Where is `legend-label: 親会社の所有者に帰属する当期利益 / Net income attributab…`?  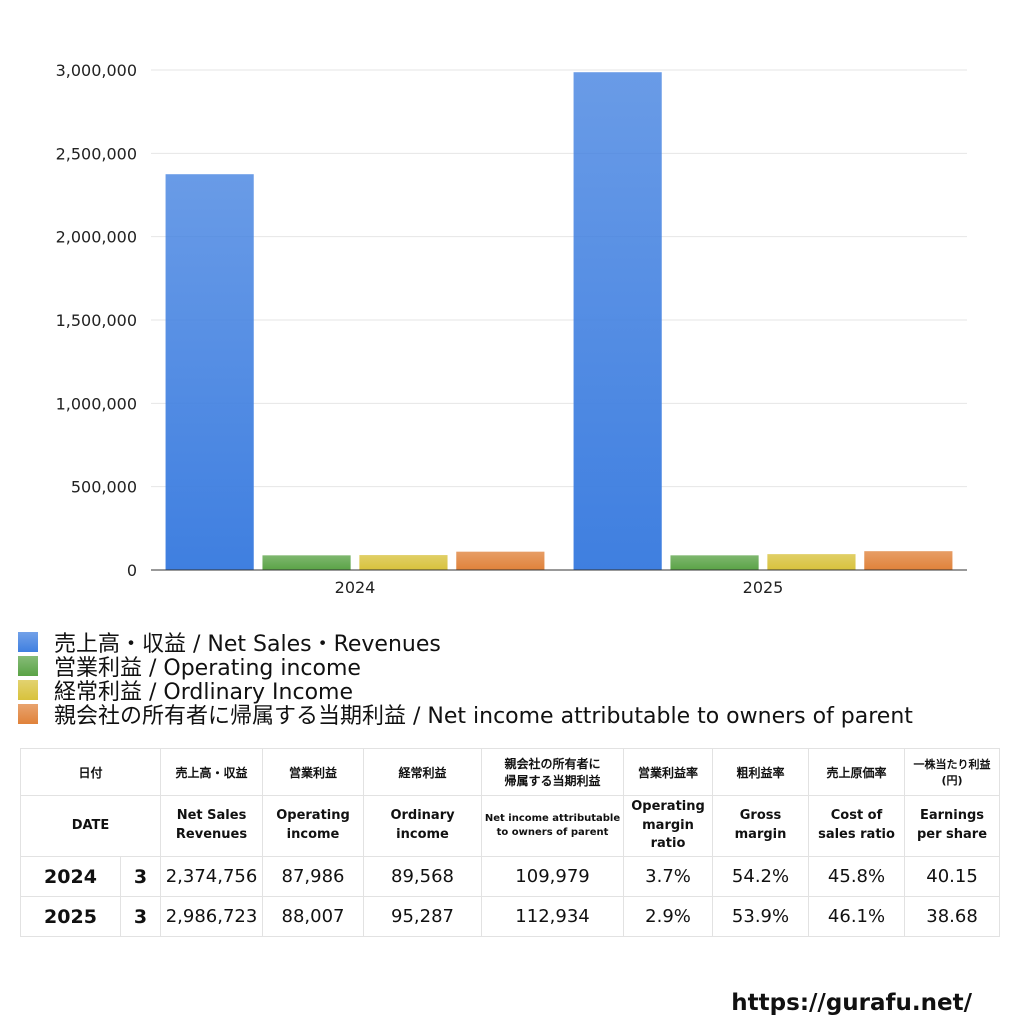
legend-label: 親会社の所有者に帰属する当期利益 / Net income attributab… is located at coordinates (483, 716).